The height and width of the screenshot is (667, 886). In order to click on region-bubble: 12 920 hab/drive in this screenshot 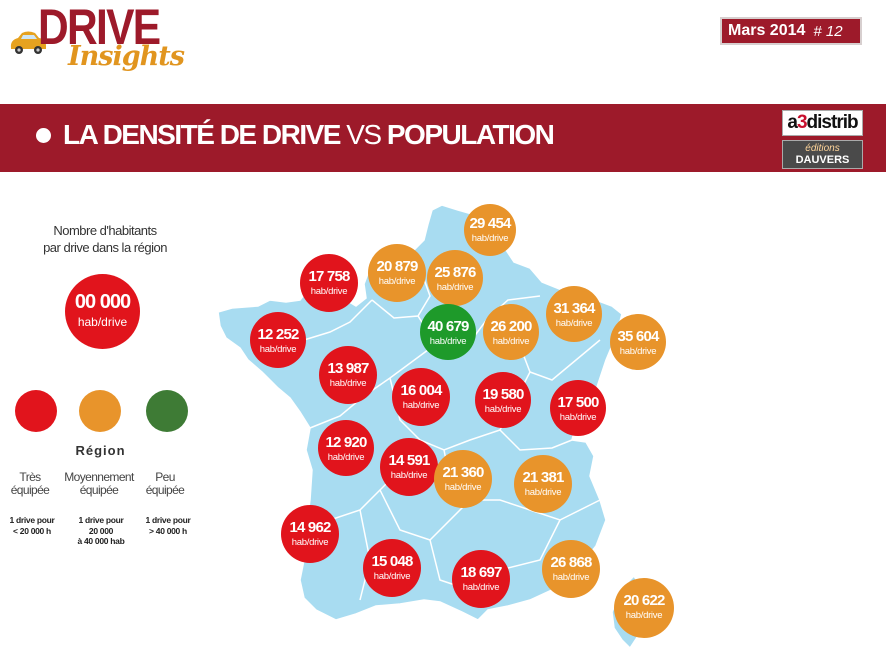, I will do `click(346, 448)`.